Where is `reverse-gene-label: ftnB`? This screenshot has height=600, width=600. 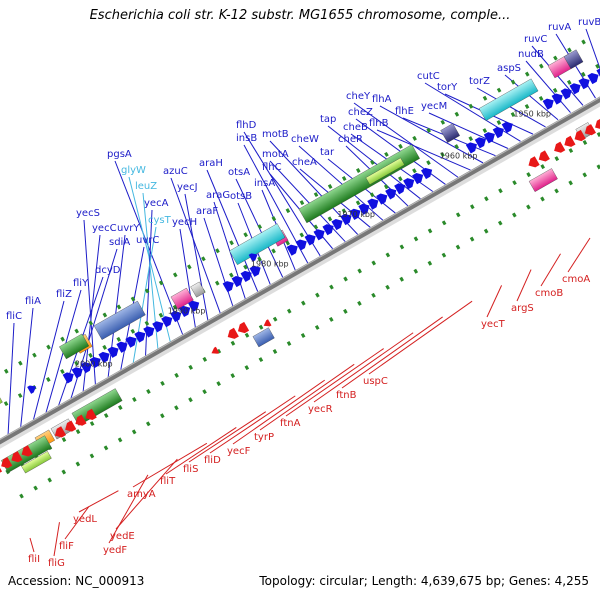
reverse-gene-label: ftnB is located at coordinates (346, 395).